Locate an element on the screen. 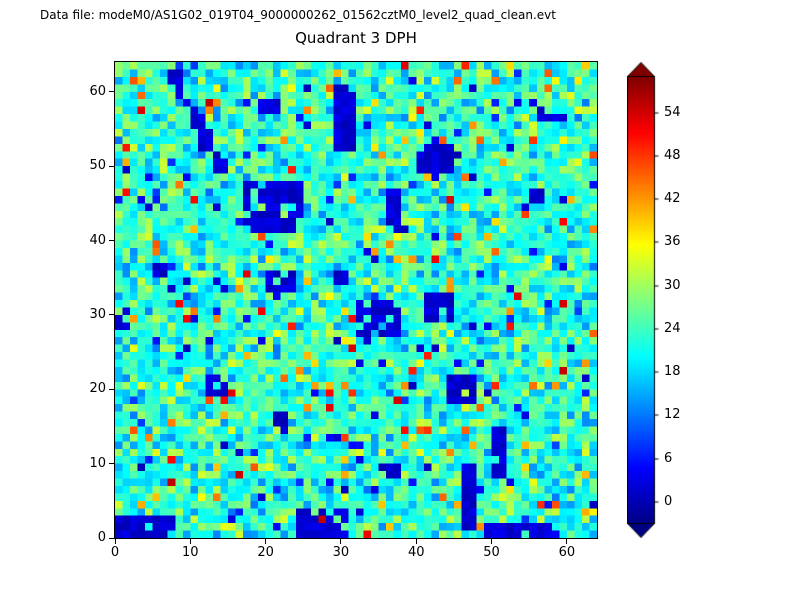 The height and width of the screenshot is (600, 800). colorbar-tick-label: 36 is located at coordinates (672, 242).